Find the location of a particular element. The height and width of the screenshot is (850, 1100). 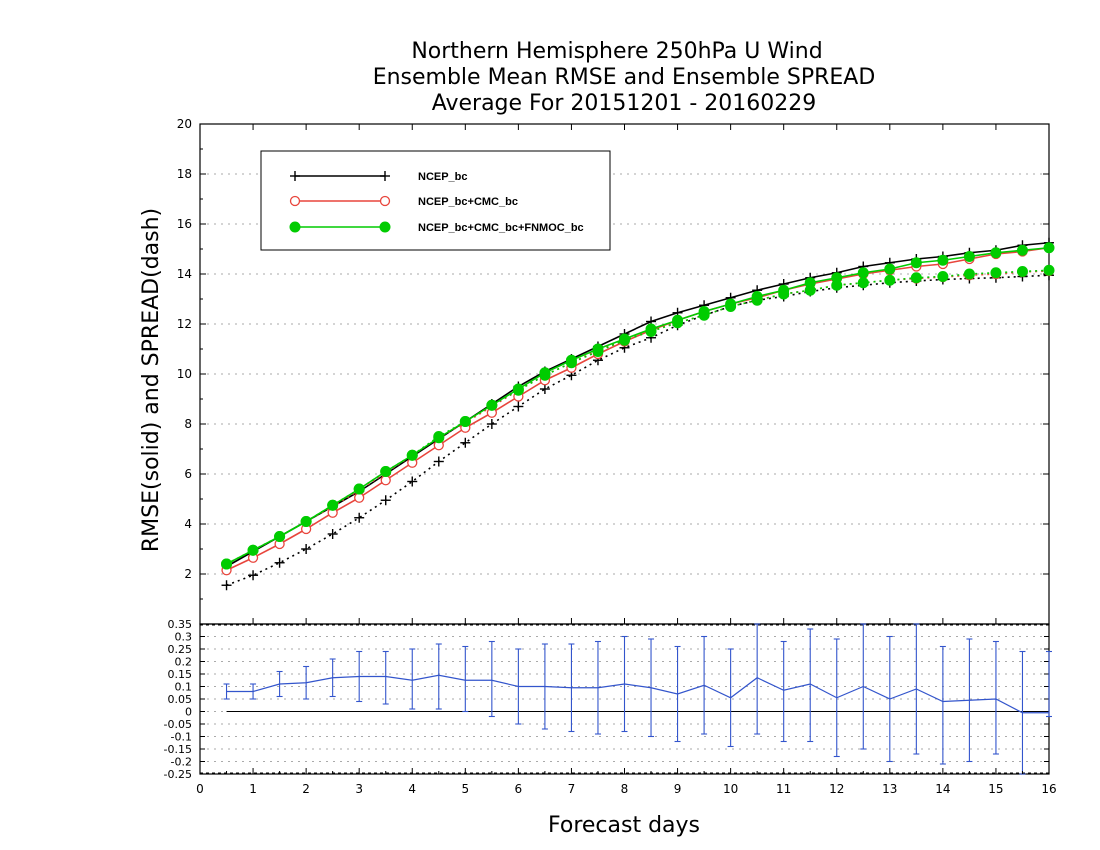

y-tick-label: 18 is located at coordinates (184, 174).